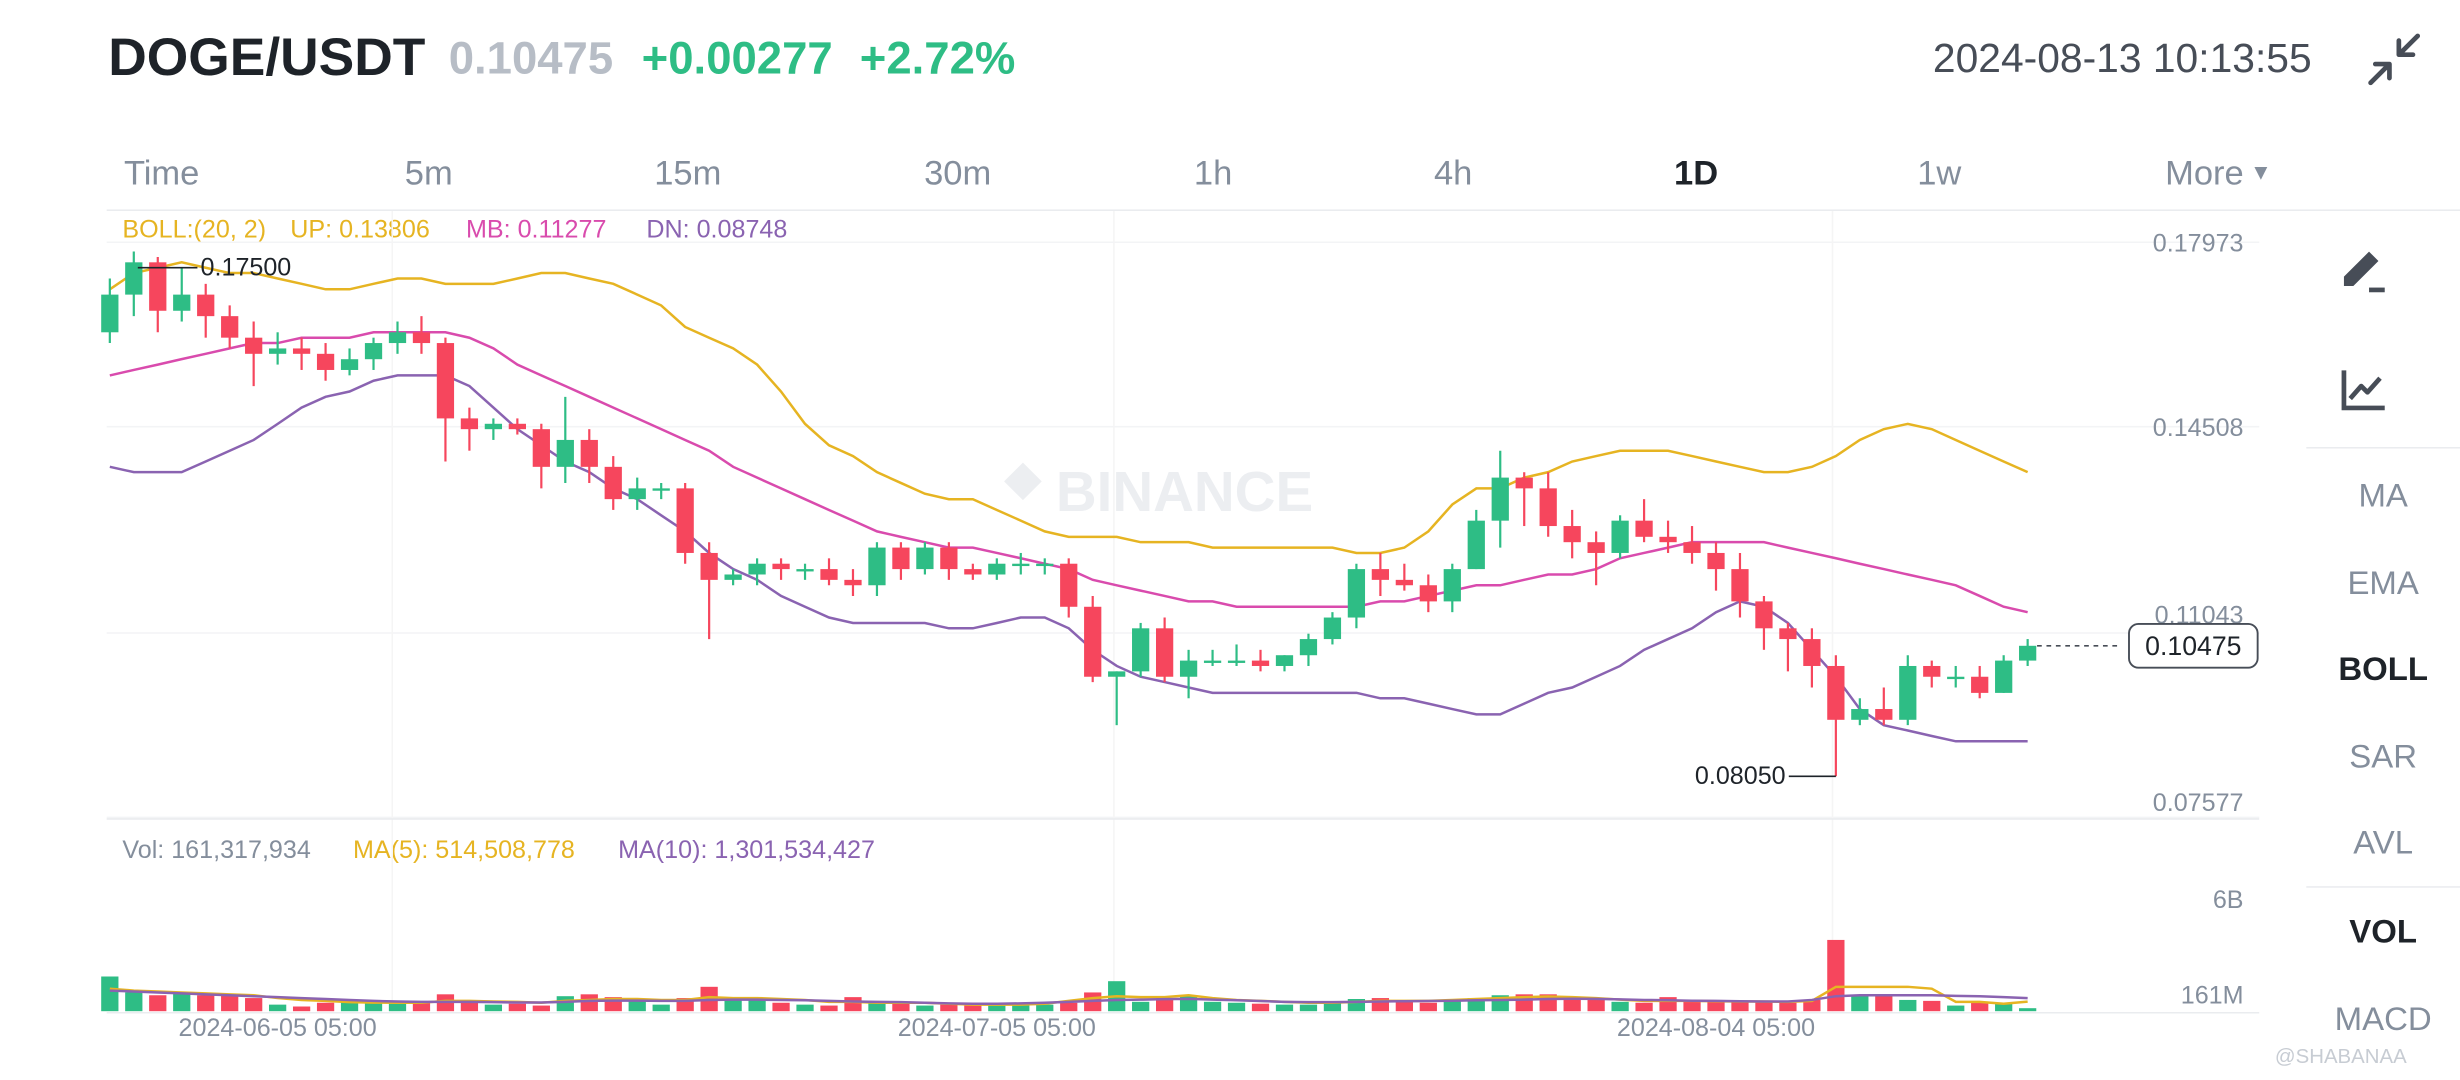 The height and width of the screenshot is (1080, 2460). Describe the element at coordinates (2383, 843) in the screenshot. I see `indicator-avl-button: AVL` at that location.